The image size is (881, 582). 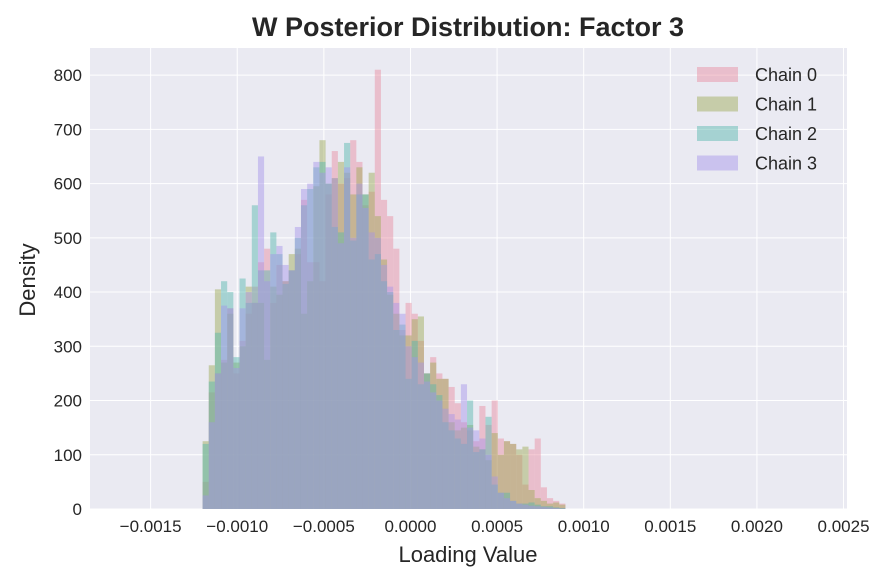 I want to click on x-tick-label: 0.0000, so click(x=410, y=526).